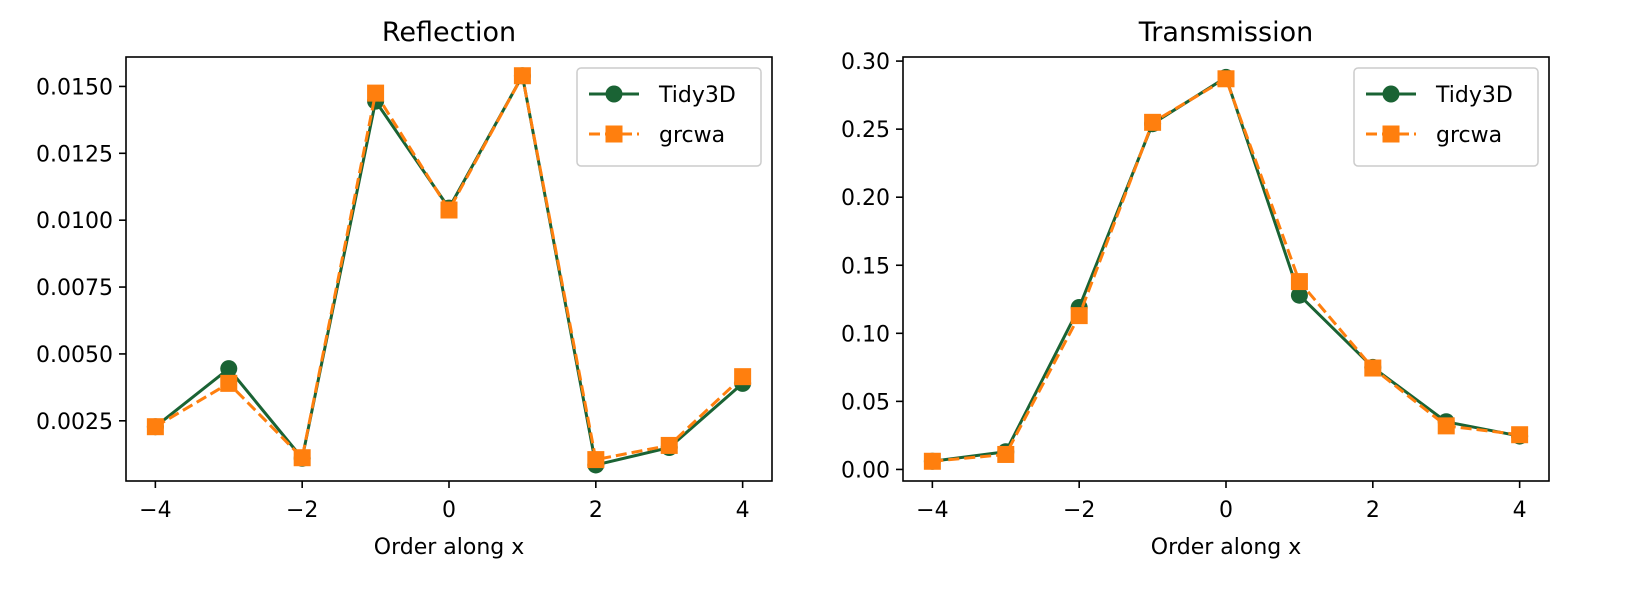  Describe the element at coordinates (449, 32) in the screenshot. I see `chart-title: Reflection` at that location.